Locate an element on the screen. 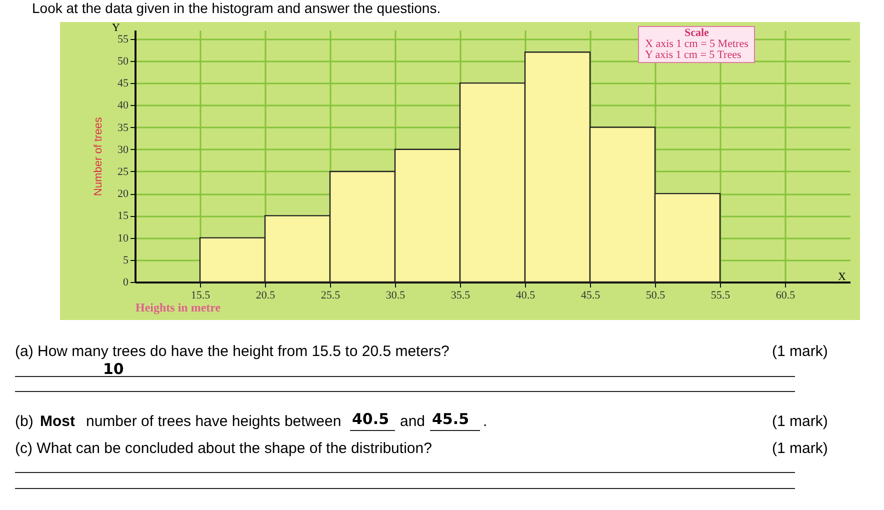 The image size is (884, 510). text: (c) What can be concluded about the shape of the distribution? is located at coordinates (223, 448).